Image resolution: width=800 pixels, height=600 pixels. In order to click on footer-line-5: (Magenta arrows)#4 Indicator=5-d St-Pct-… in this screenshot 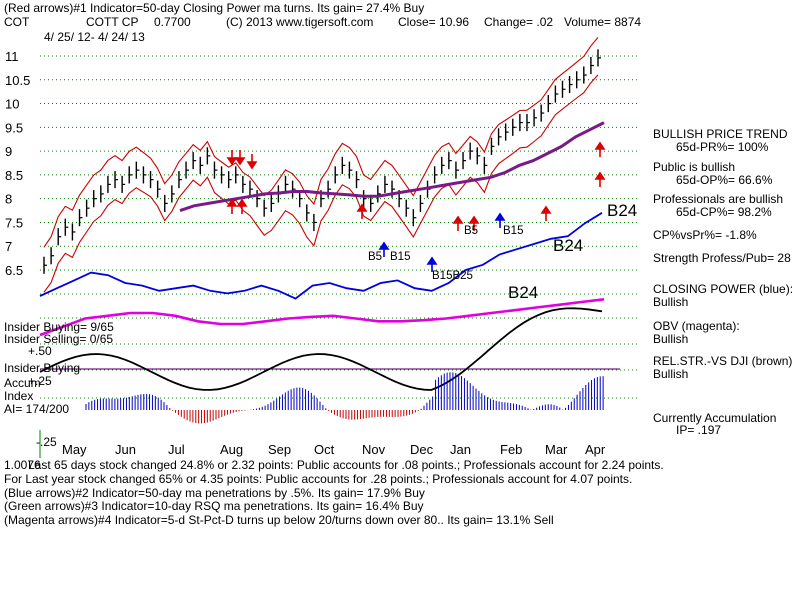, I will do `click(279, 520)`.